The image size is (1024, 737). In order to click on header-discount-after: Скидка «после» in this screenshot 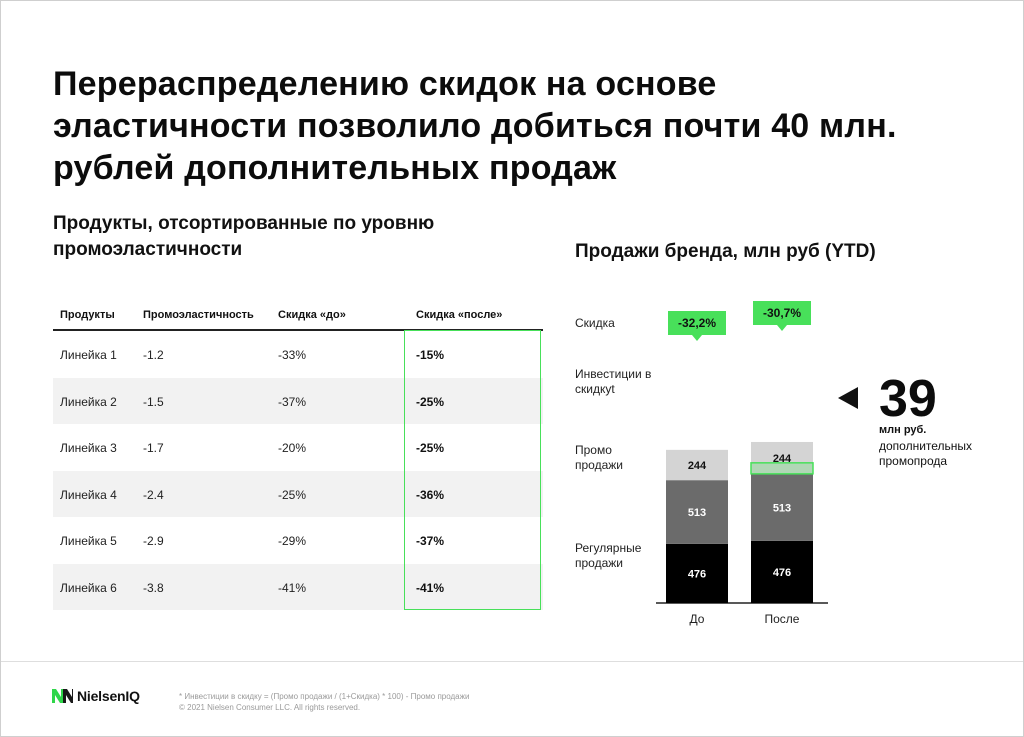, I will do `click(459, 315)`.